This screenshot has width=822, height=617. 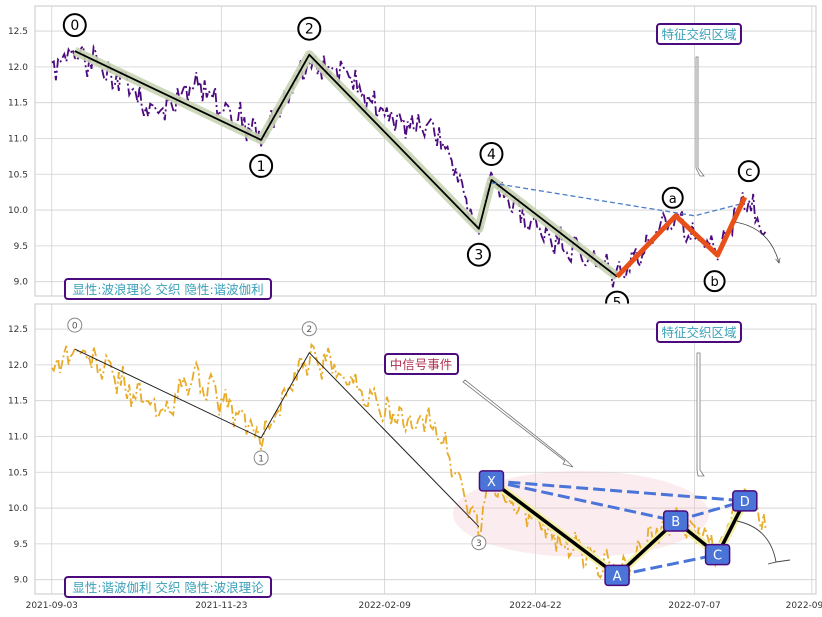 What do you see at coordinates (618, 528) in the screenshot?
I see `harmonic-labels: X A B C D` at bounding box center [618, 528].